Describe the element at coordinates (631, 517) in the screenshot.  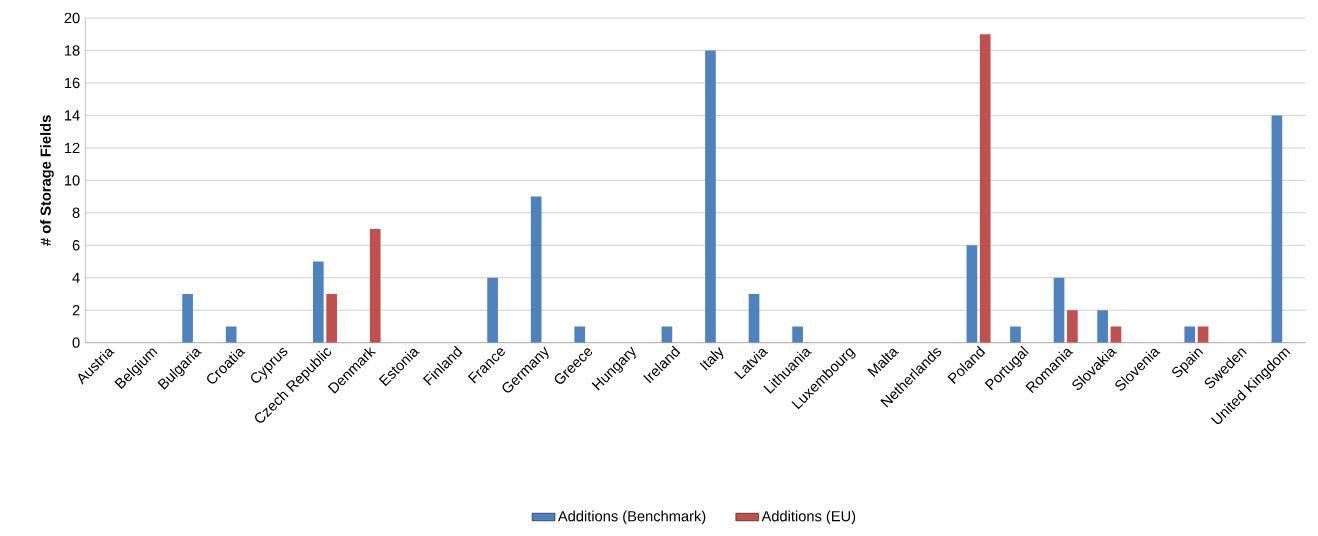
I see `legend-label: Additions (Benchmark)` at that location.